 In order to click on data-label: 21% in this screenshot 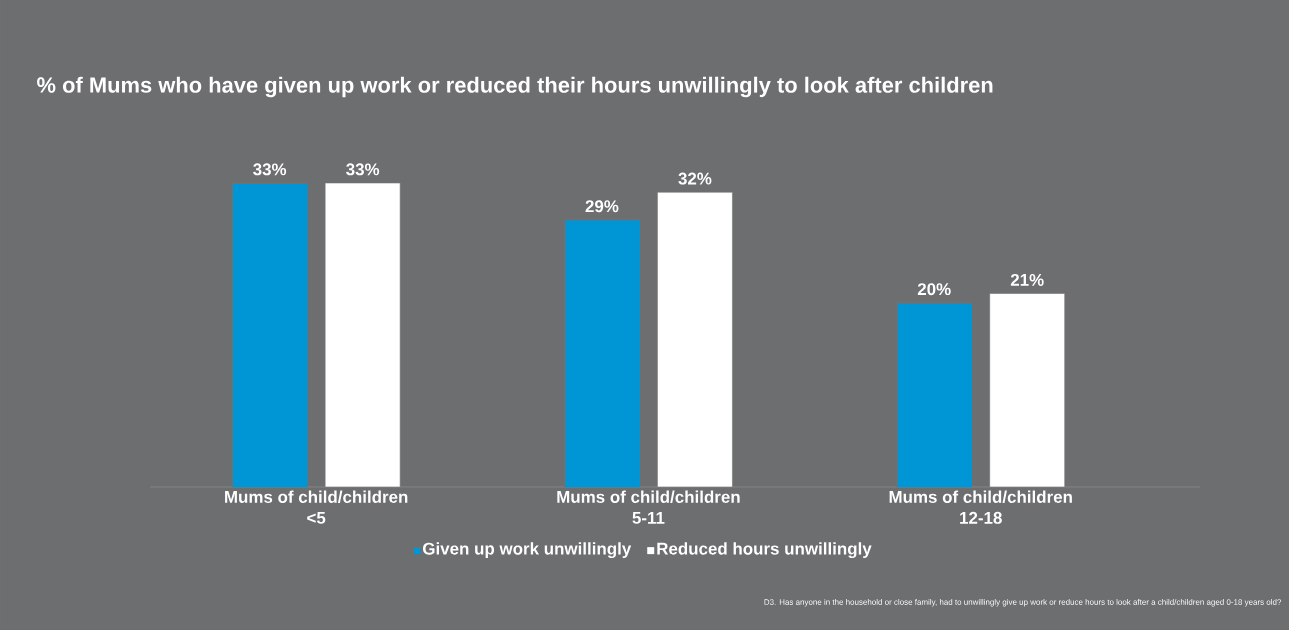, I will do `click(1027, 279)`.